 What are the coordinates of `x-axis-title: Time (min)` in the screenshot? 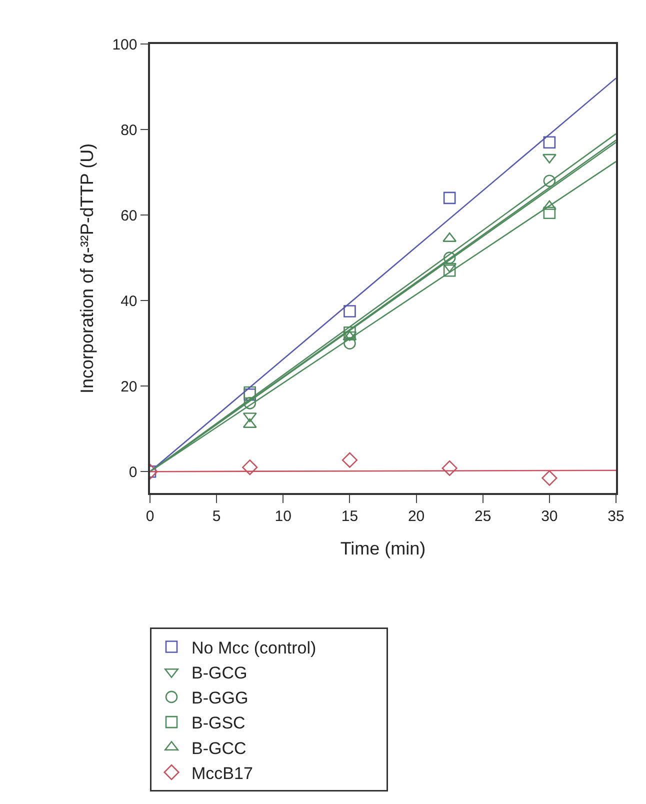 It's located at (383, 548).